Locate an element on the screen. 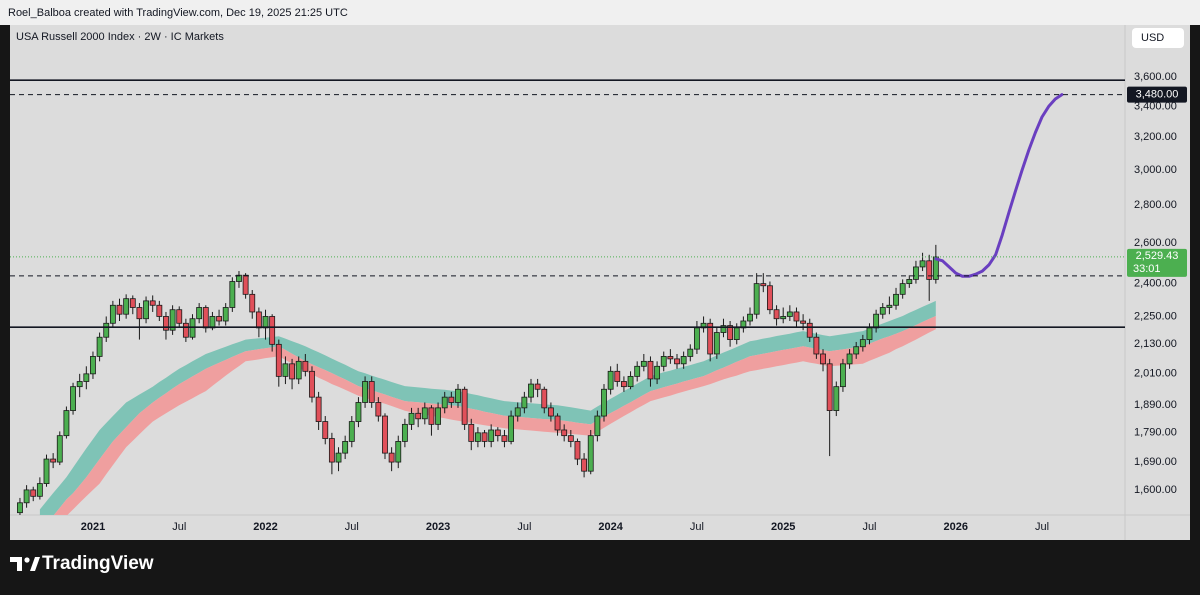  last-price-label: 2,529.43 is located at coordinates (1157, 256).